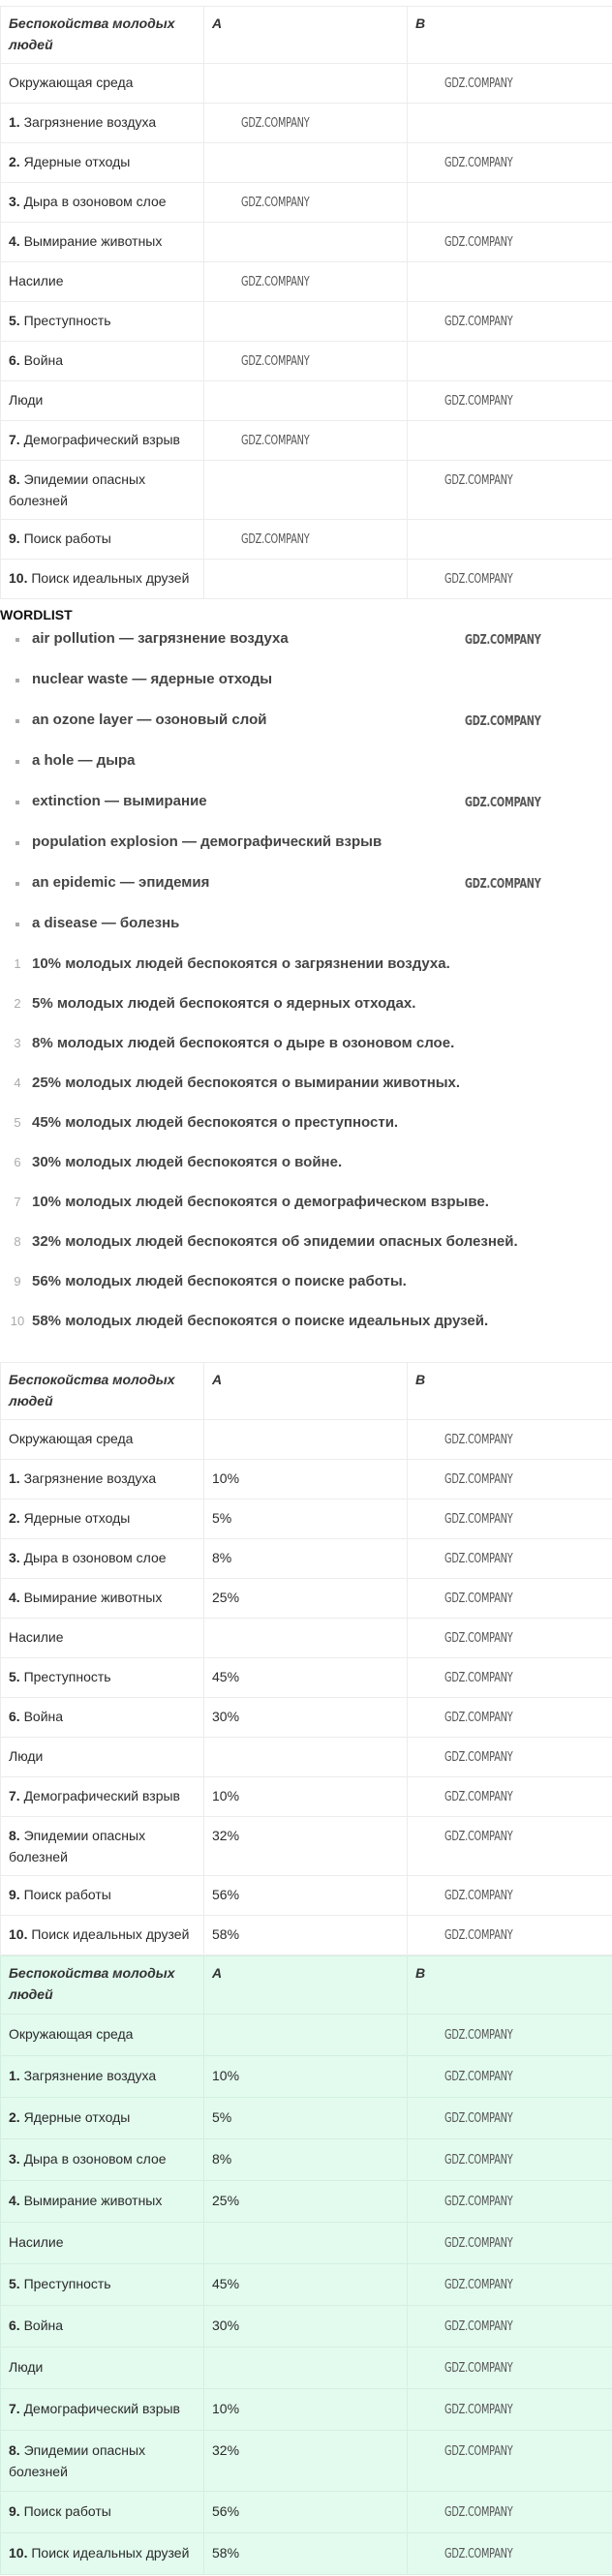  I want to click on row-label: Загрязнение воздуха, so click(88, 2075).